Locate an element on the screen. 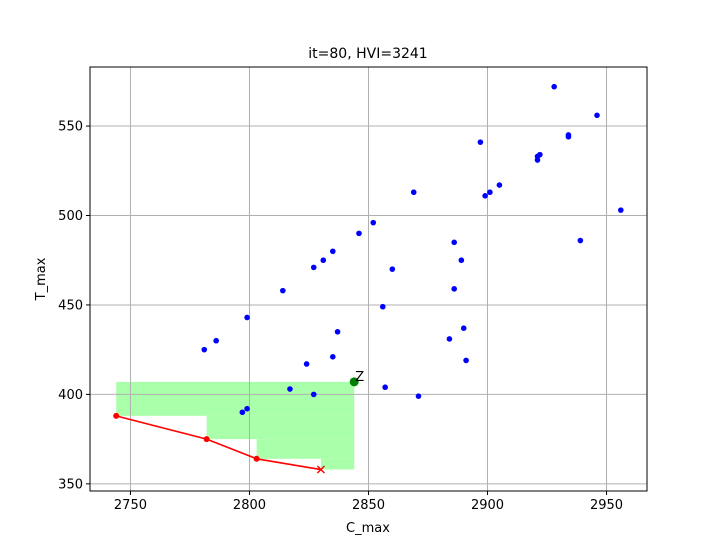 The image size is (719, 552). y-axis-ticks: 350 400 450 500 550 is located at coordinates (74, 306).